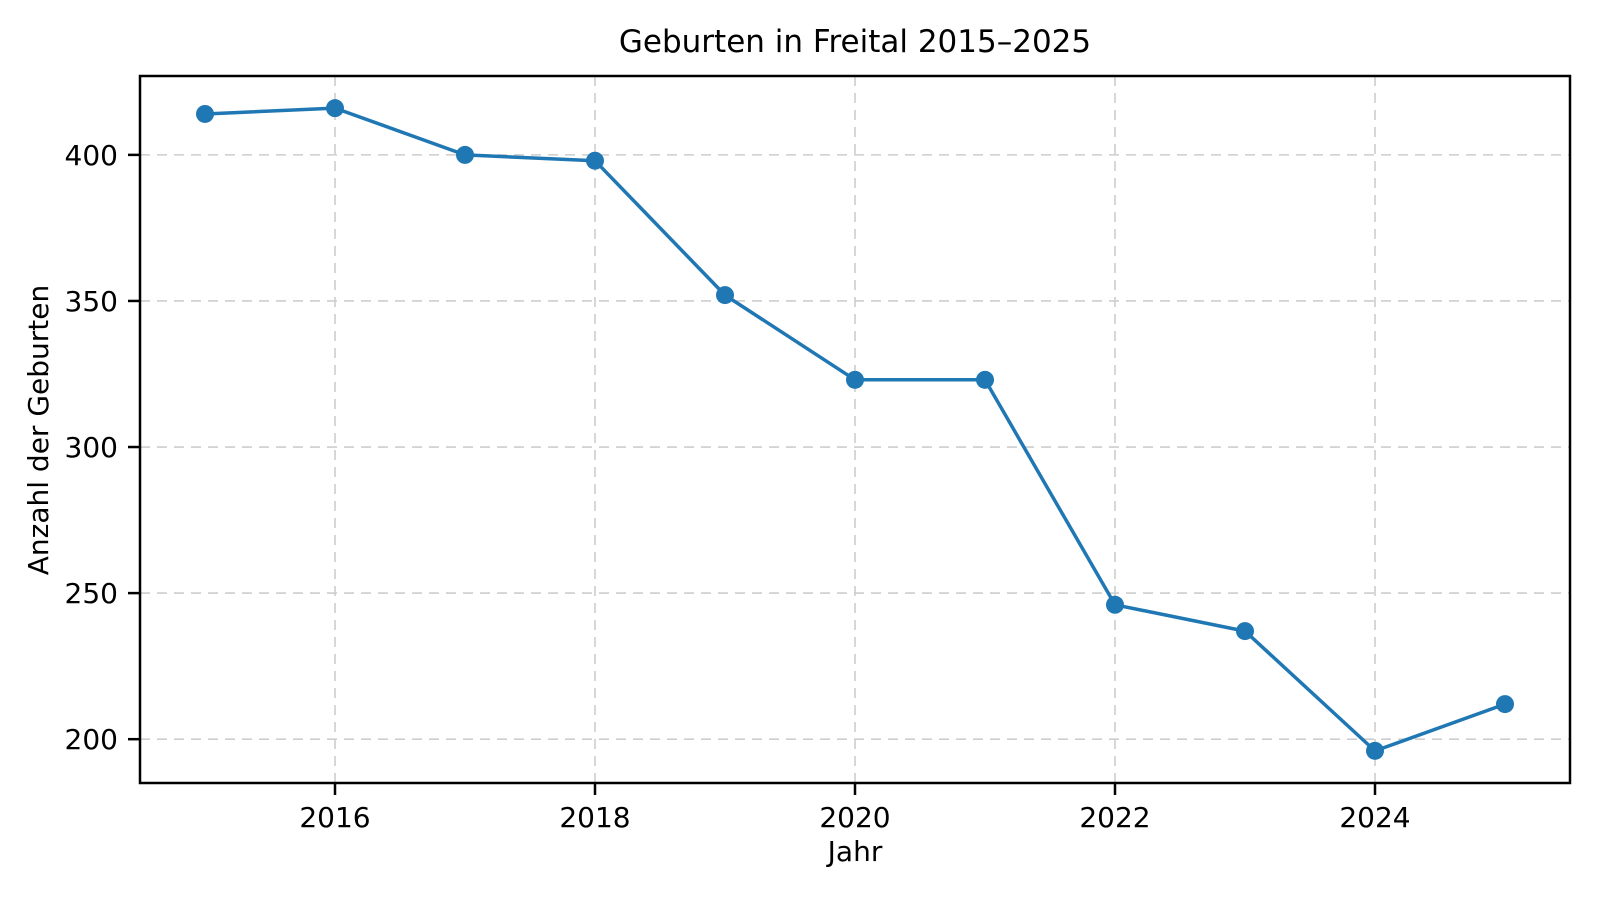 The image size is (1600, 904). Describe the element at coordinates (334, 817) in the screenshot. I see `x-tick-label: 2016` at that location.